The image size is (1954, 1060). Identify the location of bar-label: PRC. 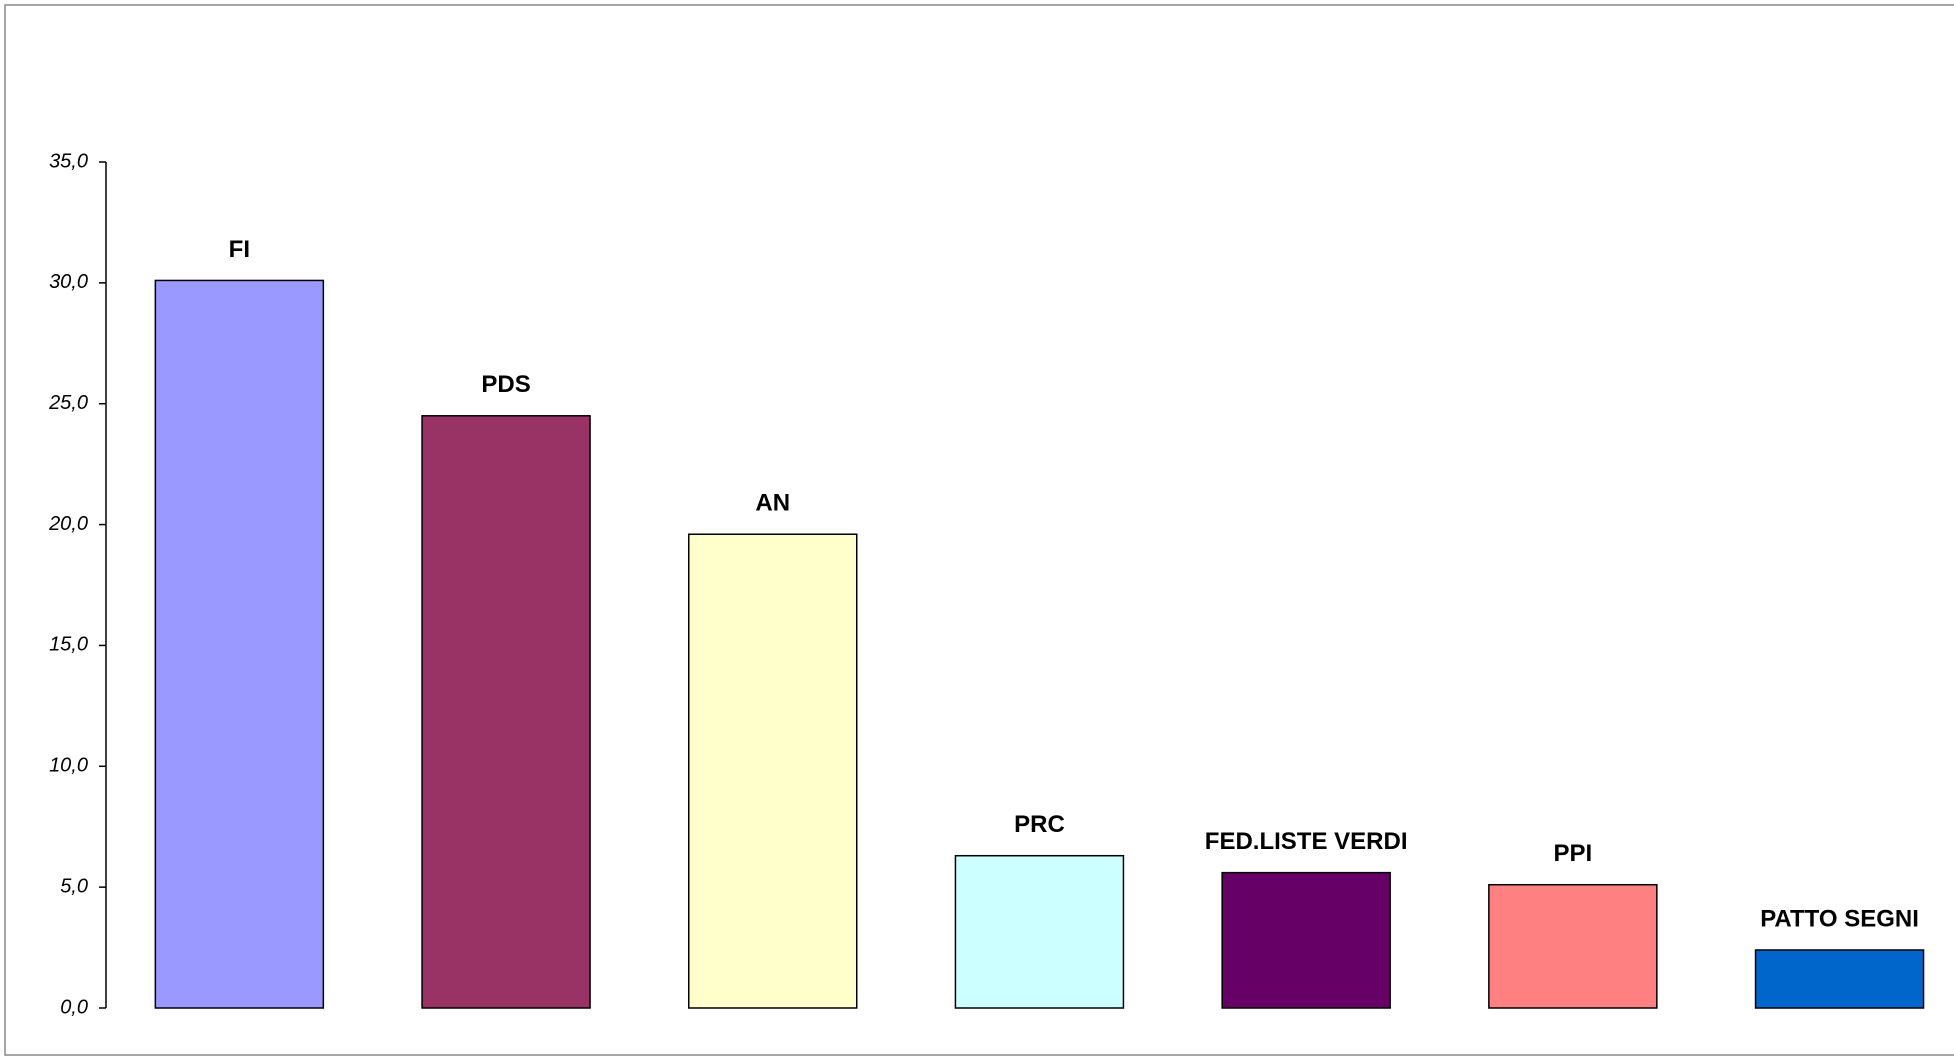
(1039, 824).